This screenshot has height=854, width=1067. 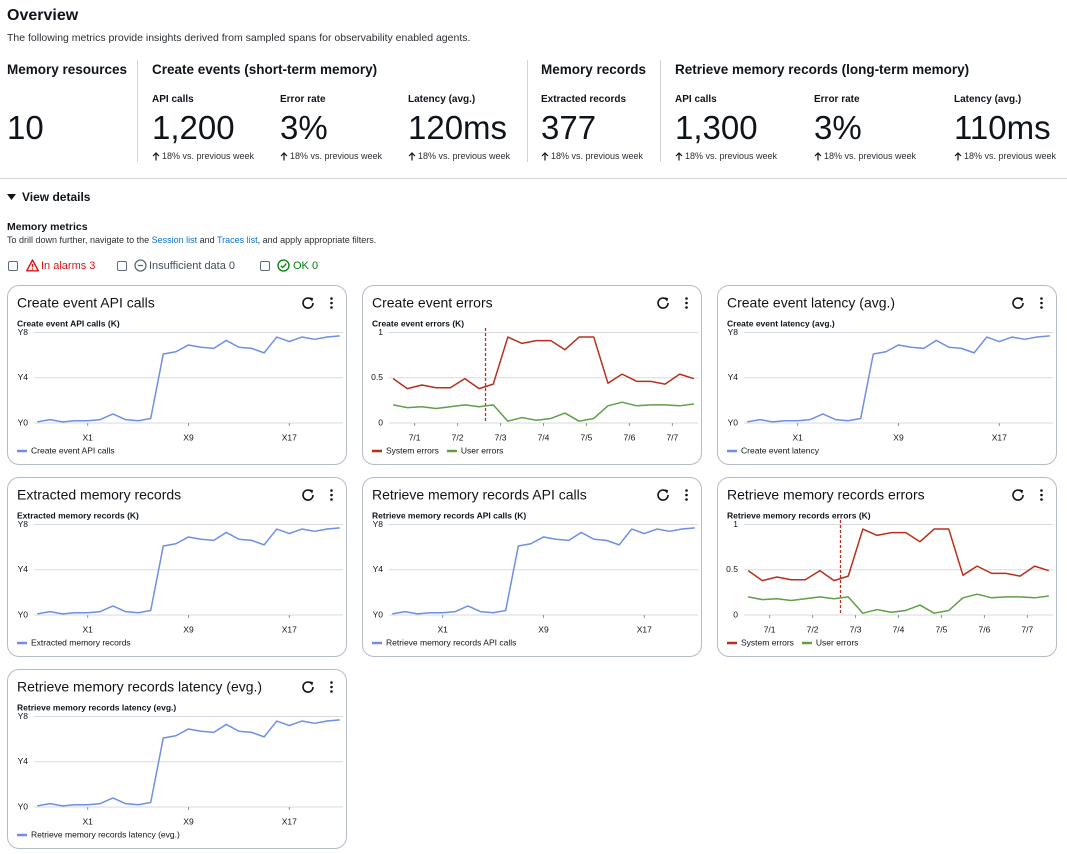 What do you see at coordinates (265, 69) in the screenshot?
I see `group-title: Create events (short-term memory)` at bounding box center [265, 69].